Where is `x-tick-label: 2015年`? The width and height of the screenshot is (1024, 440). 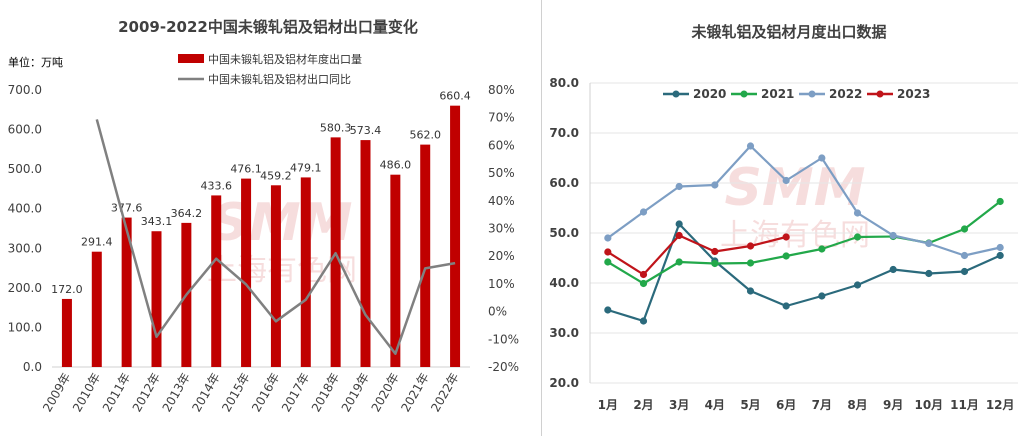
x-tick-label: 2015年 is located at coordinates (235, 393).